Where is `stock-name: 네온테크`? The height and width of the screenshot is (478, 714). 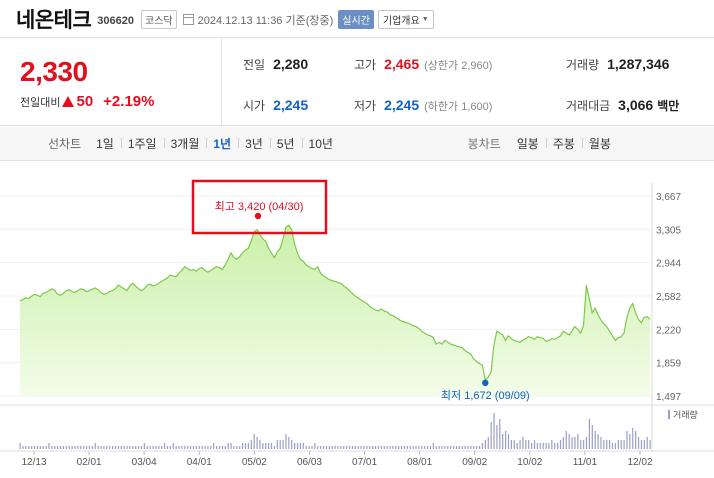
stock-name: 네온테크 is located at coordinates (54, 20).